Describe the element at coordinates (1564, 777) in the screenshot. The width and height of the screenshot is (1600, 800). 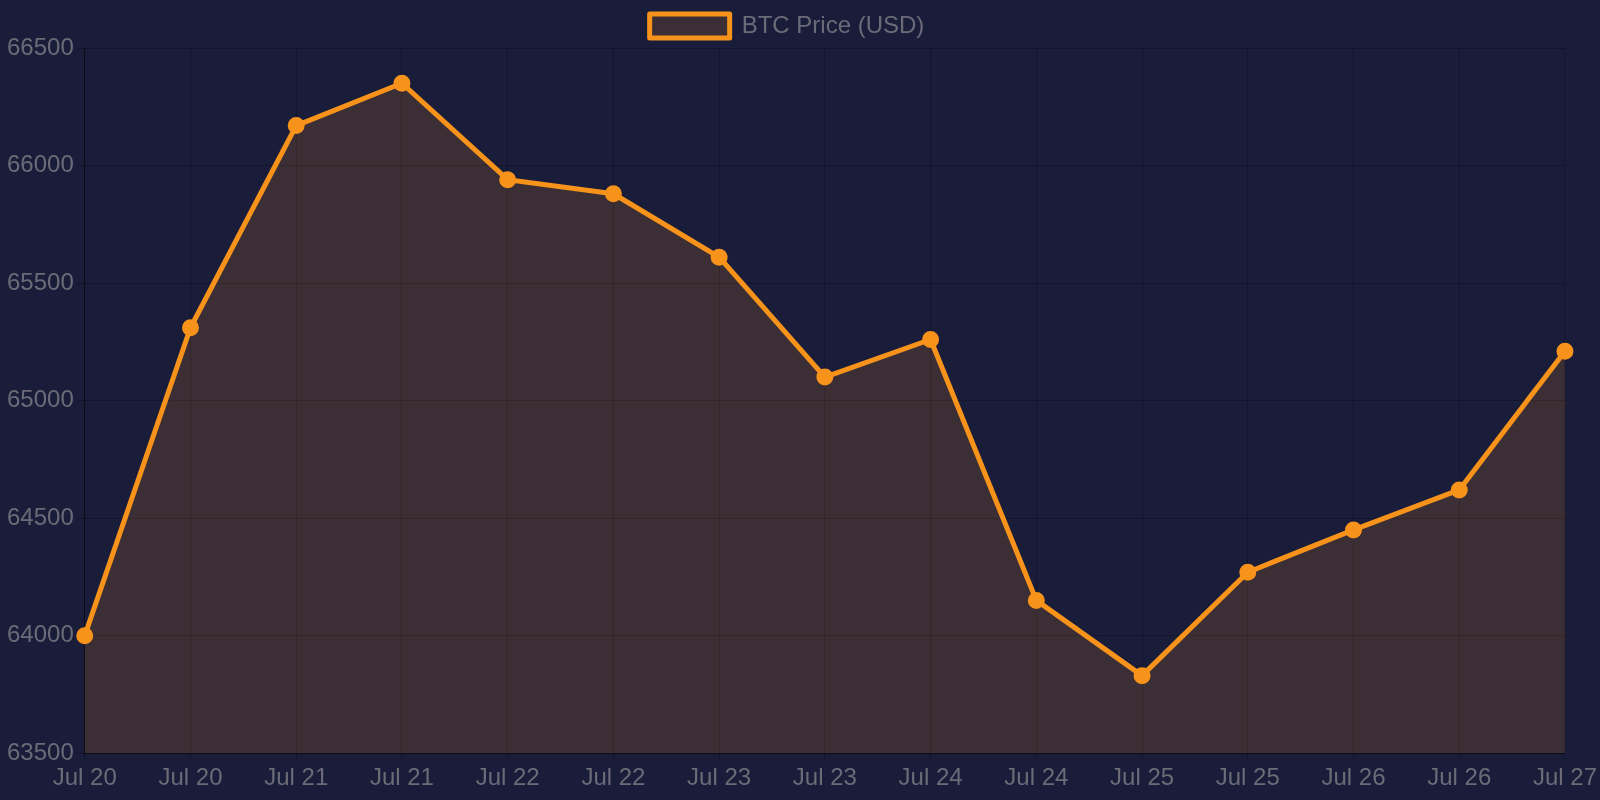
I see `x-tick-label: Jul 27` at that location.